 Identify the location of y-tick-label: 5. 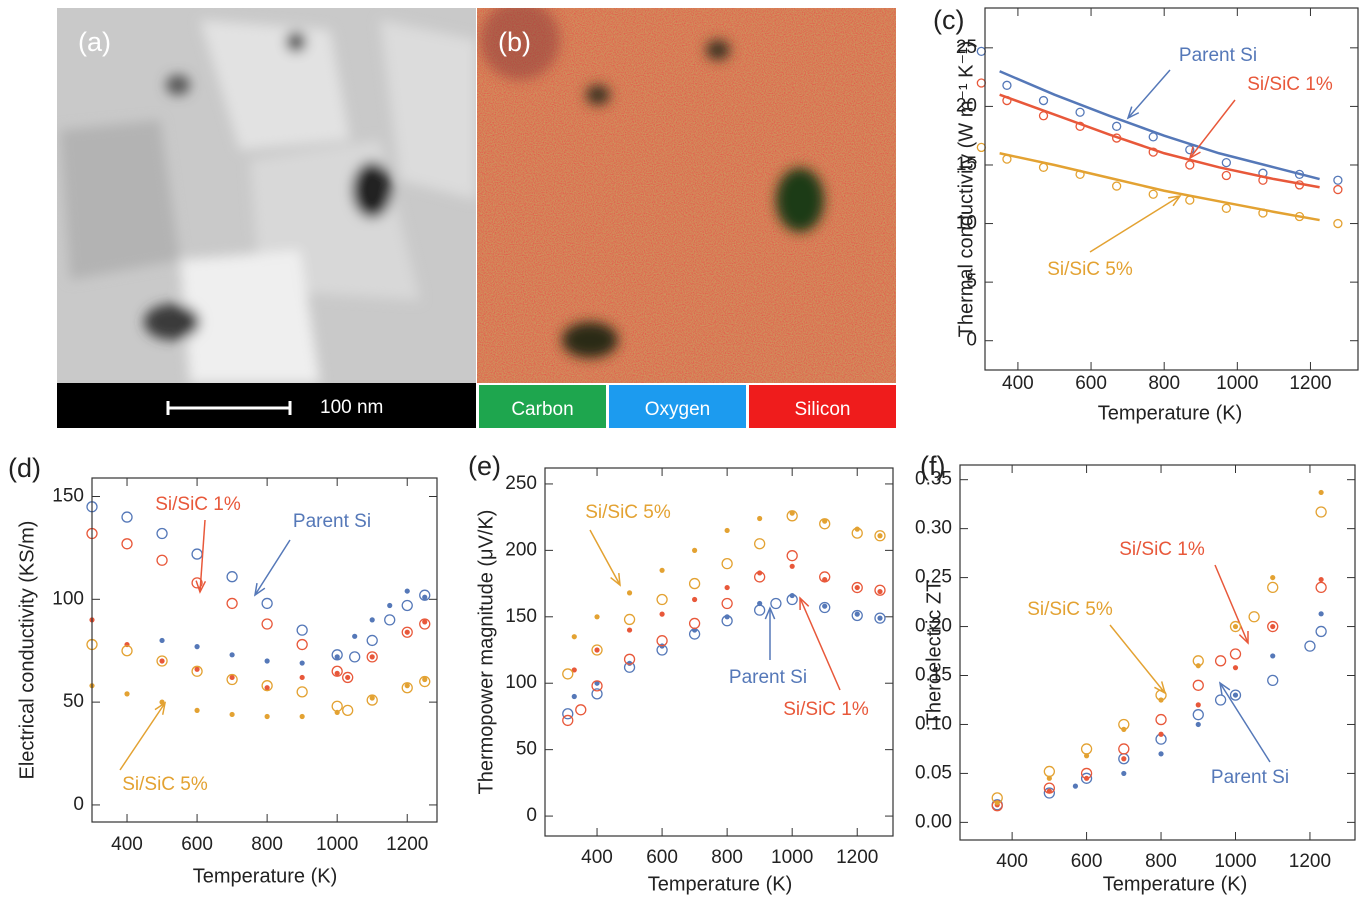
(971, 281).